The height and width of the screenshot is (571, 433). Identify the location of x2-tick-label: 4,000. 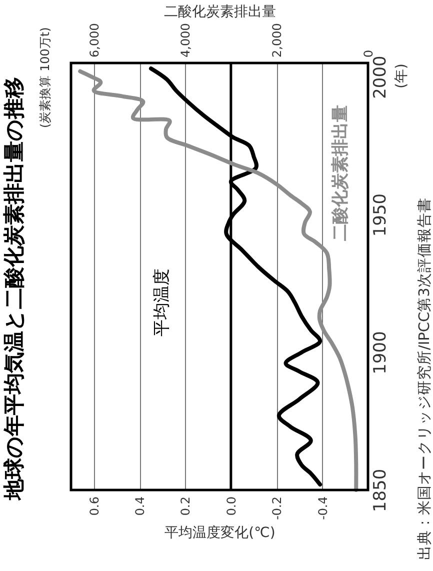
(185, 40).